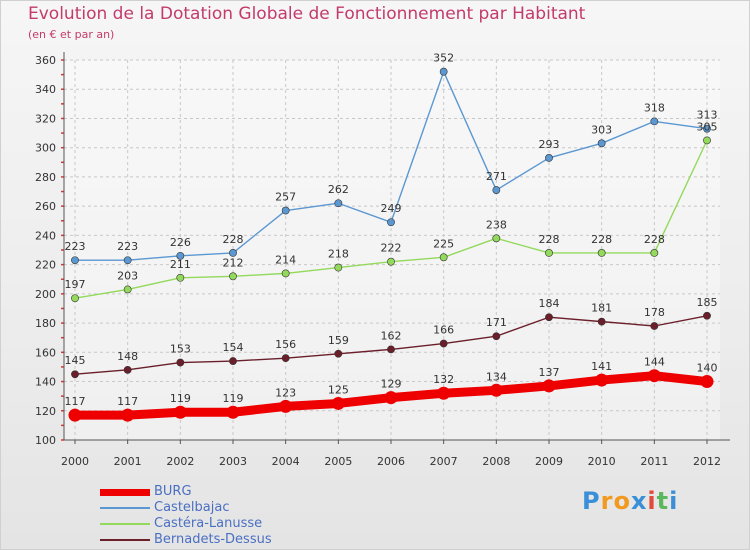 Image resolution: width=750 pixels, height=550 pixels. Describe the element at coordinates (391, 335) in the screenshot. I see `data-label: 162` at that location.